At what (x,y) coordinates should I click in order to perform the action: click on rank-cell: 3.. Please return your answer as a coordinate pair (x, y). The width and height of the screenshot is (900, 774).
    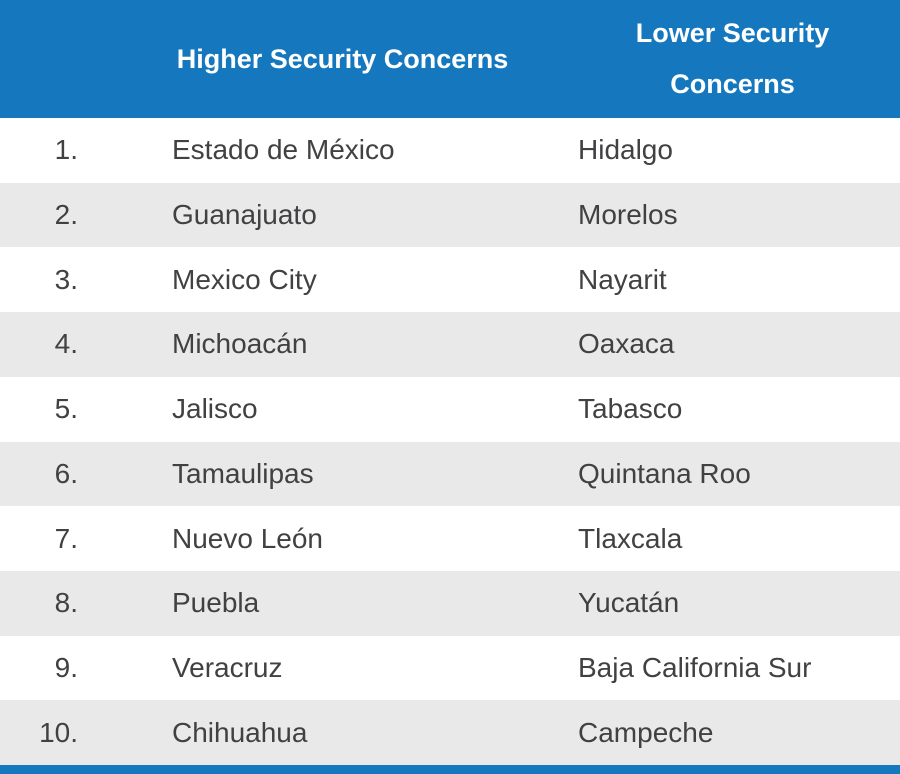
    Looking at the image, I should click on (66, 279).